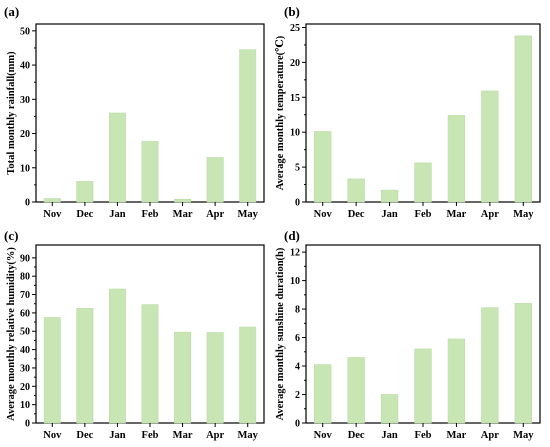 The width and height of the screenshot is (550, 447). Describe the element at coordinates (297, 310) in the screenshot. I see `panel-d-ytick-label: 8` at that location.